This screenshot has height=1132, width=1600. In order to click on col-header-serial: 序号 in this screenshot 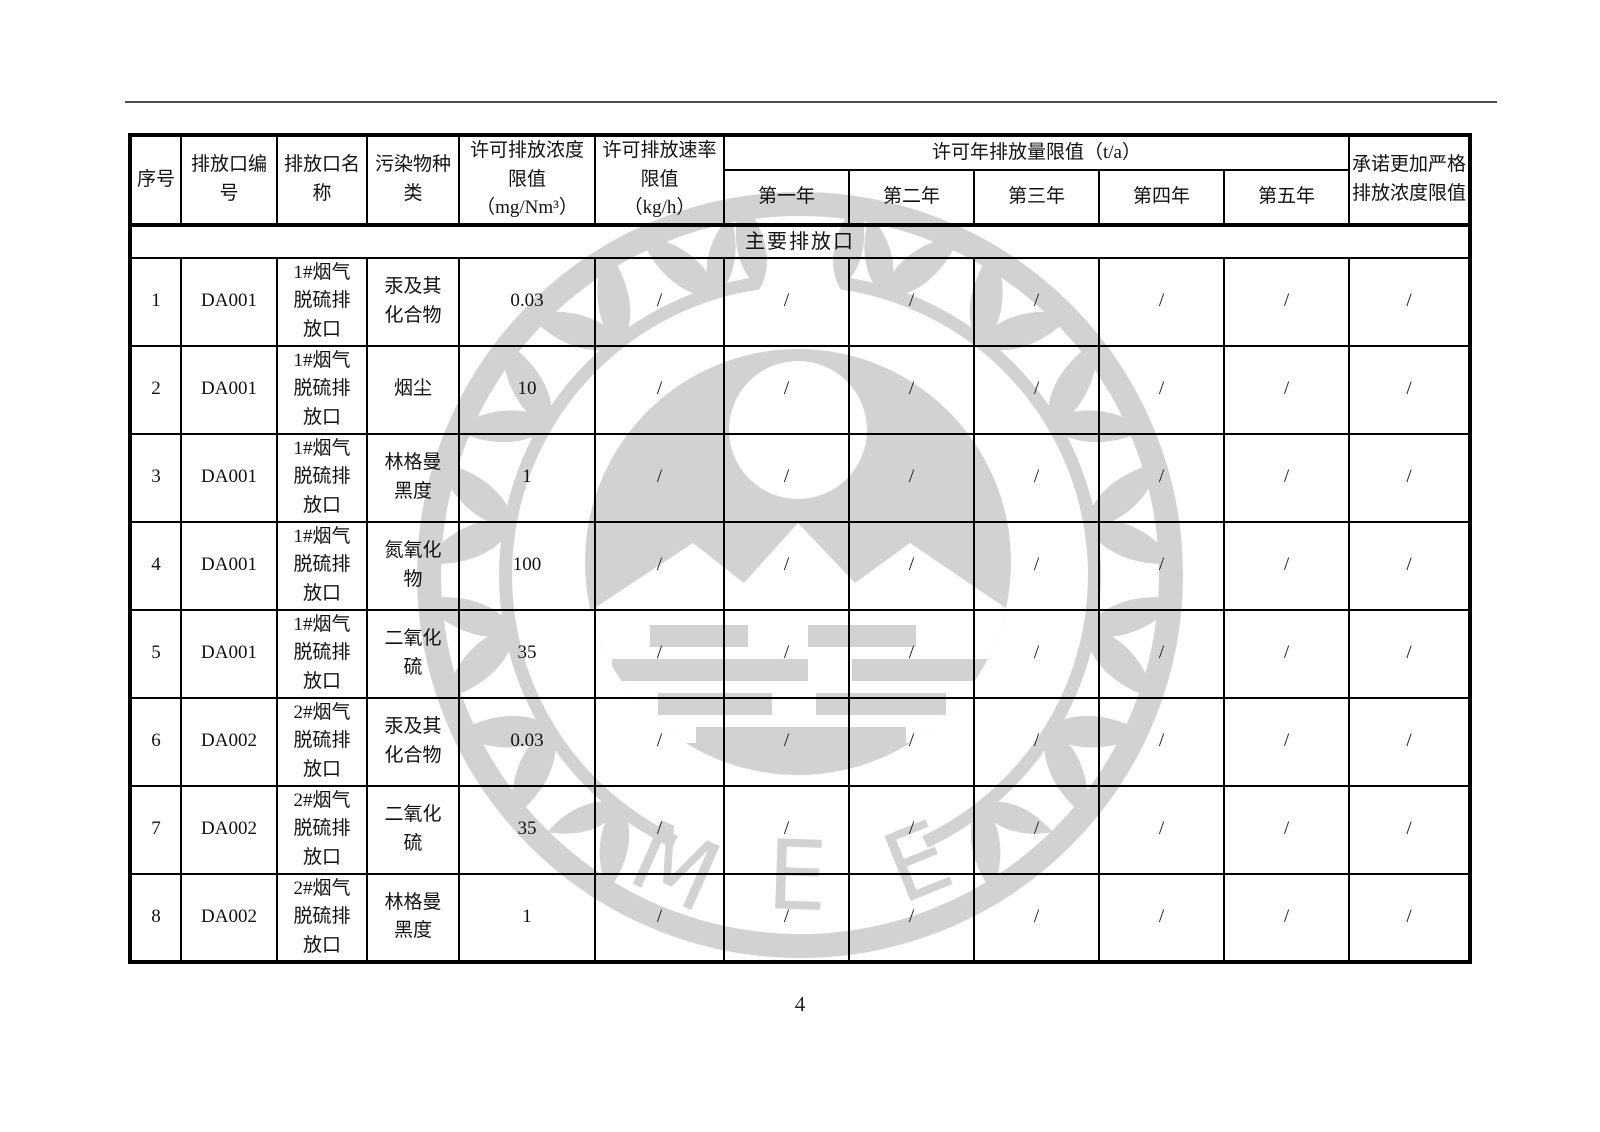, I will do `click(155, 180)`.